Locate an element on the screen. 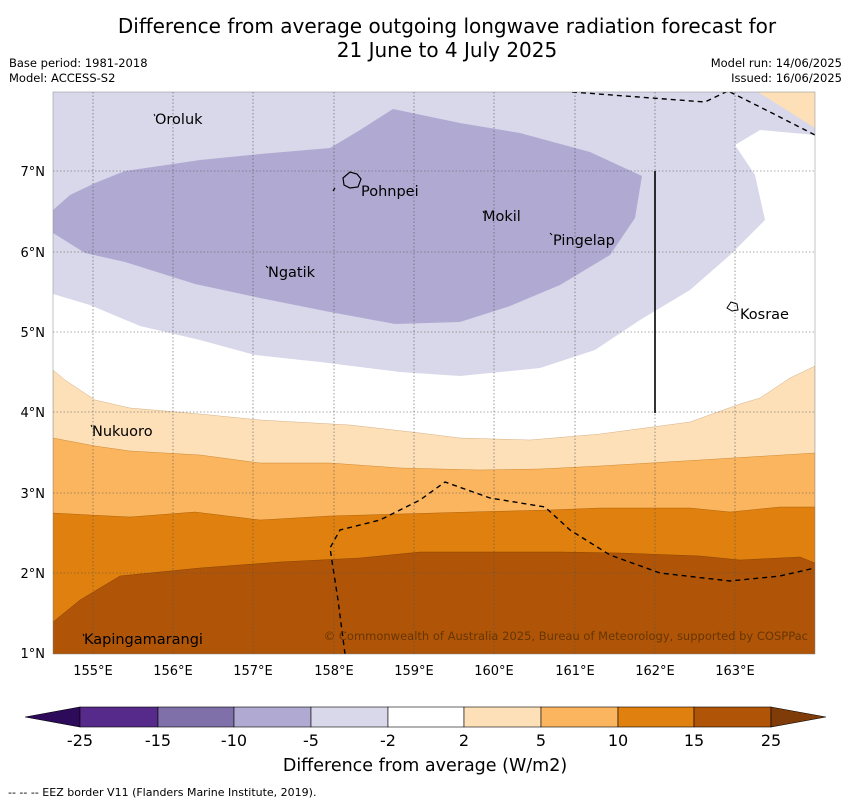 This screenshot has width=850, height=804. x-tick-label: 162°E is located at coordinates (655, 671).